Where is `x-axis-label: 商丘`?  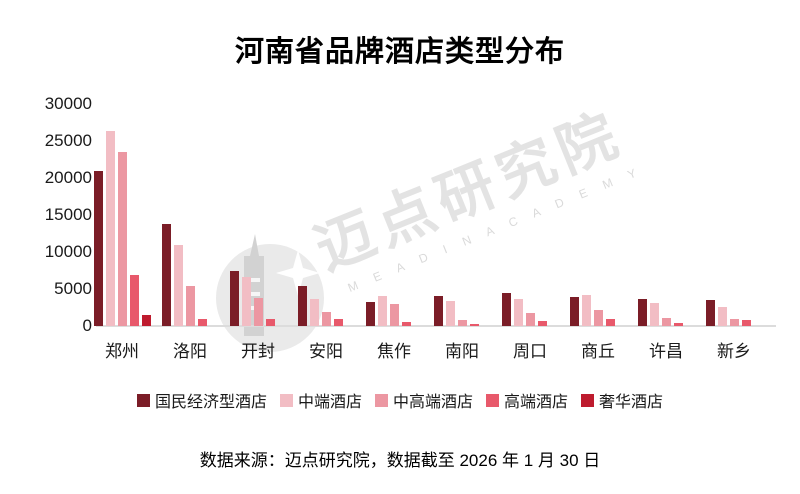 x-axis-label: 商丘 is located at coordinates (598, 351).